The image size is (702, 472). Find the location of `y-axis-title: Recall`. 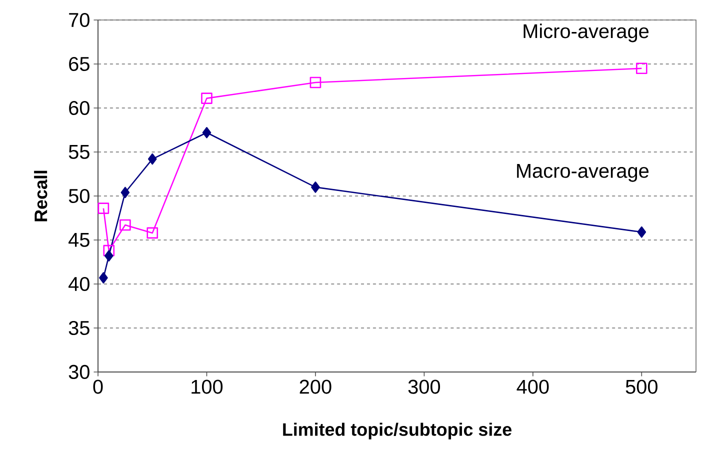

y-axis-title: Recall is located at coordinates (41, 196).